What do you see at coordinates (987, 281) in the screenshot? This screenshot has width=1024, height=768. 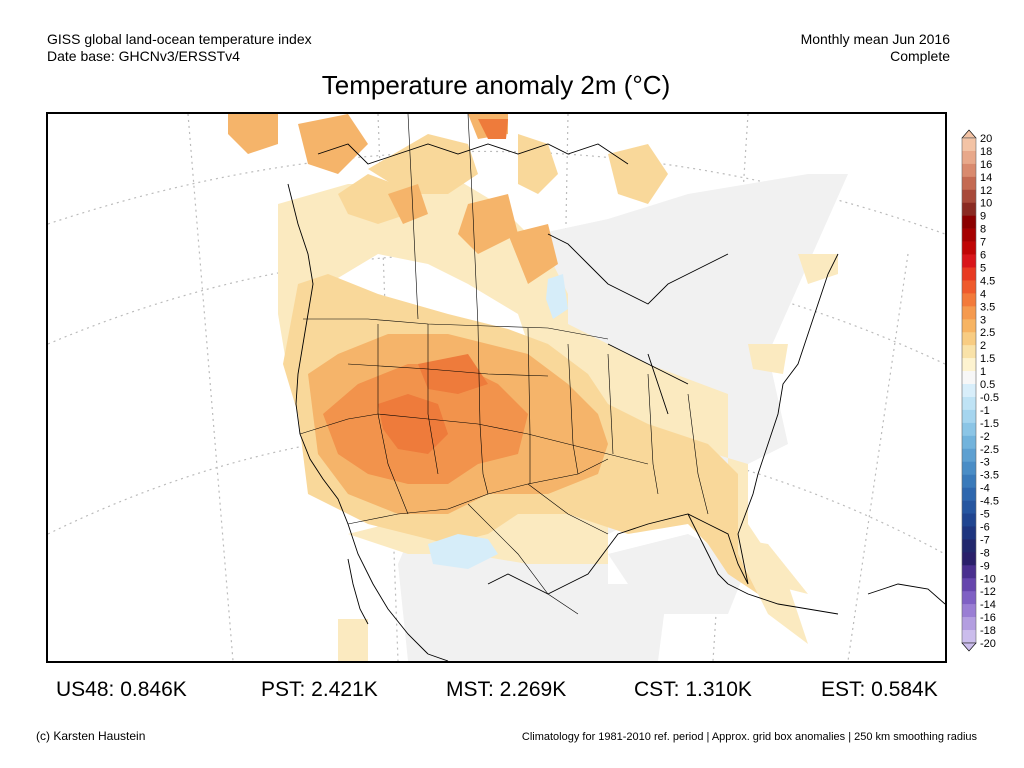 I see `legend-tick-label: 4.5` at bounding box center [987, 281].